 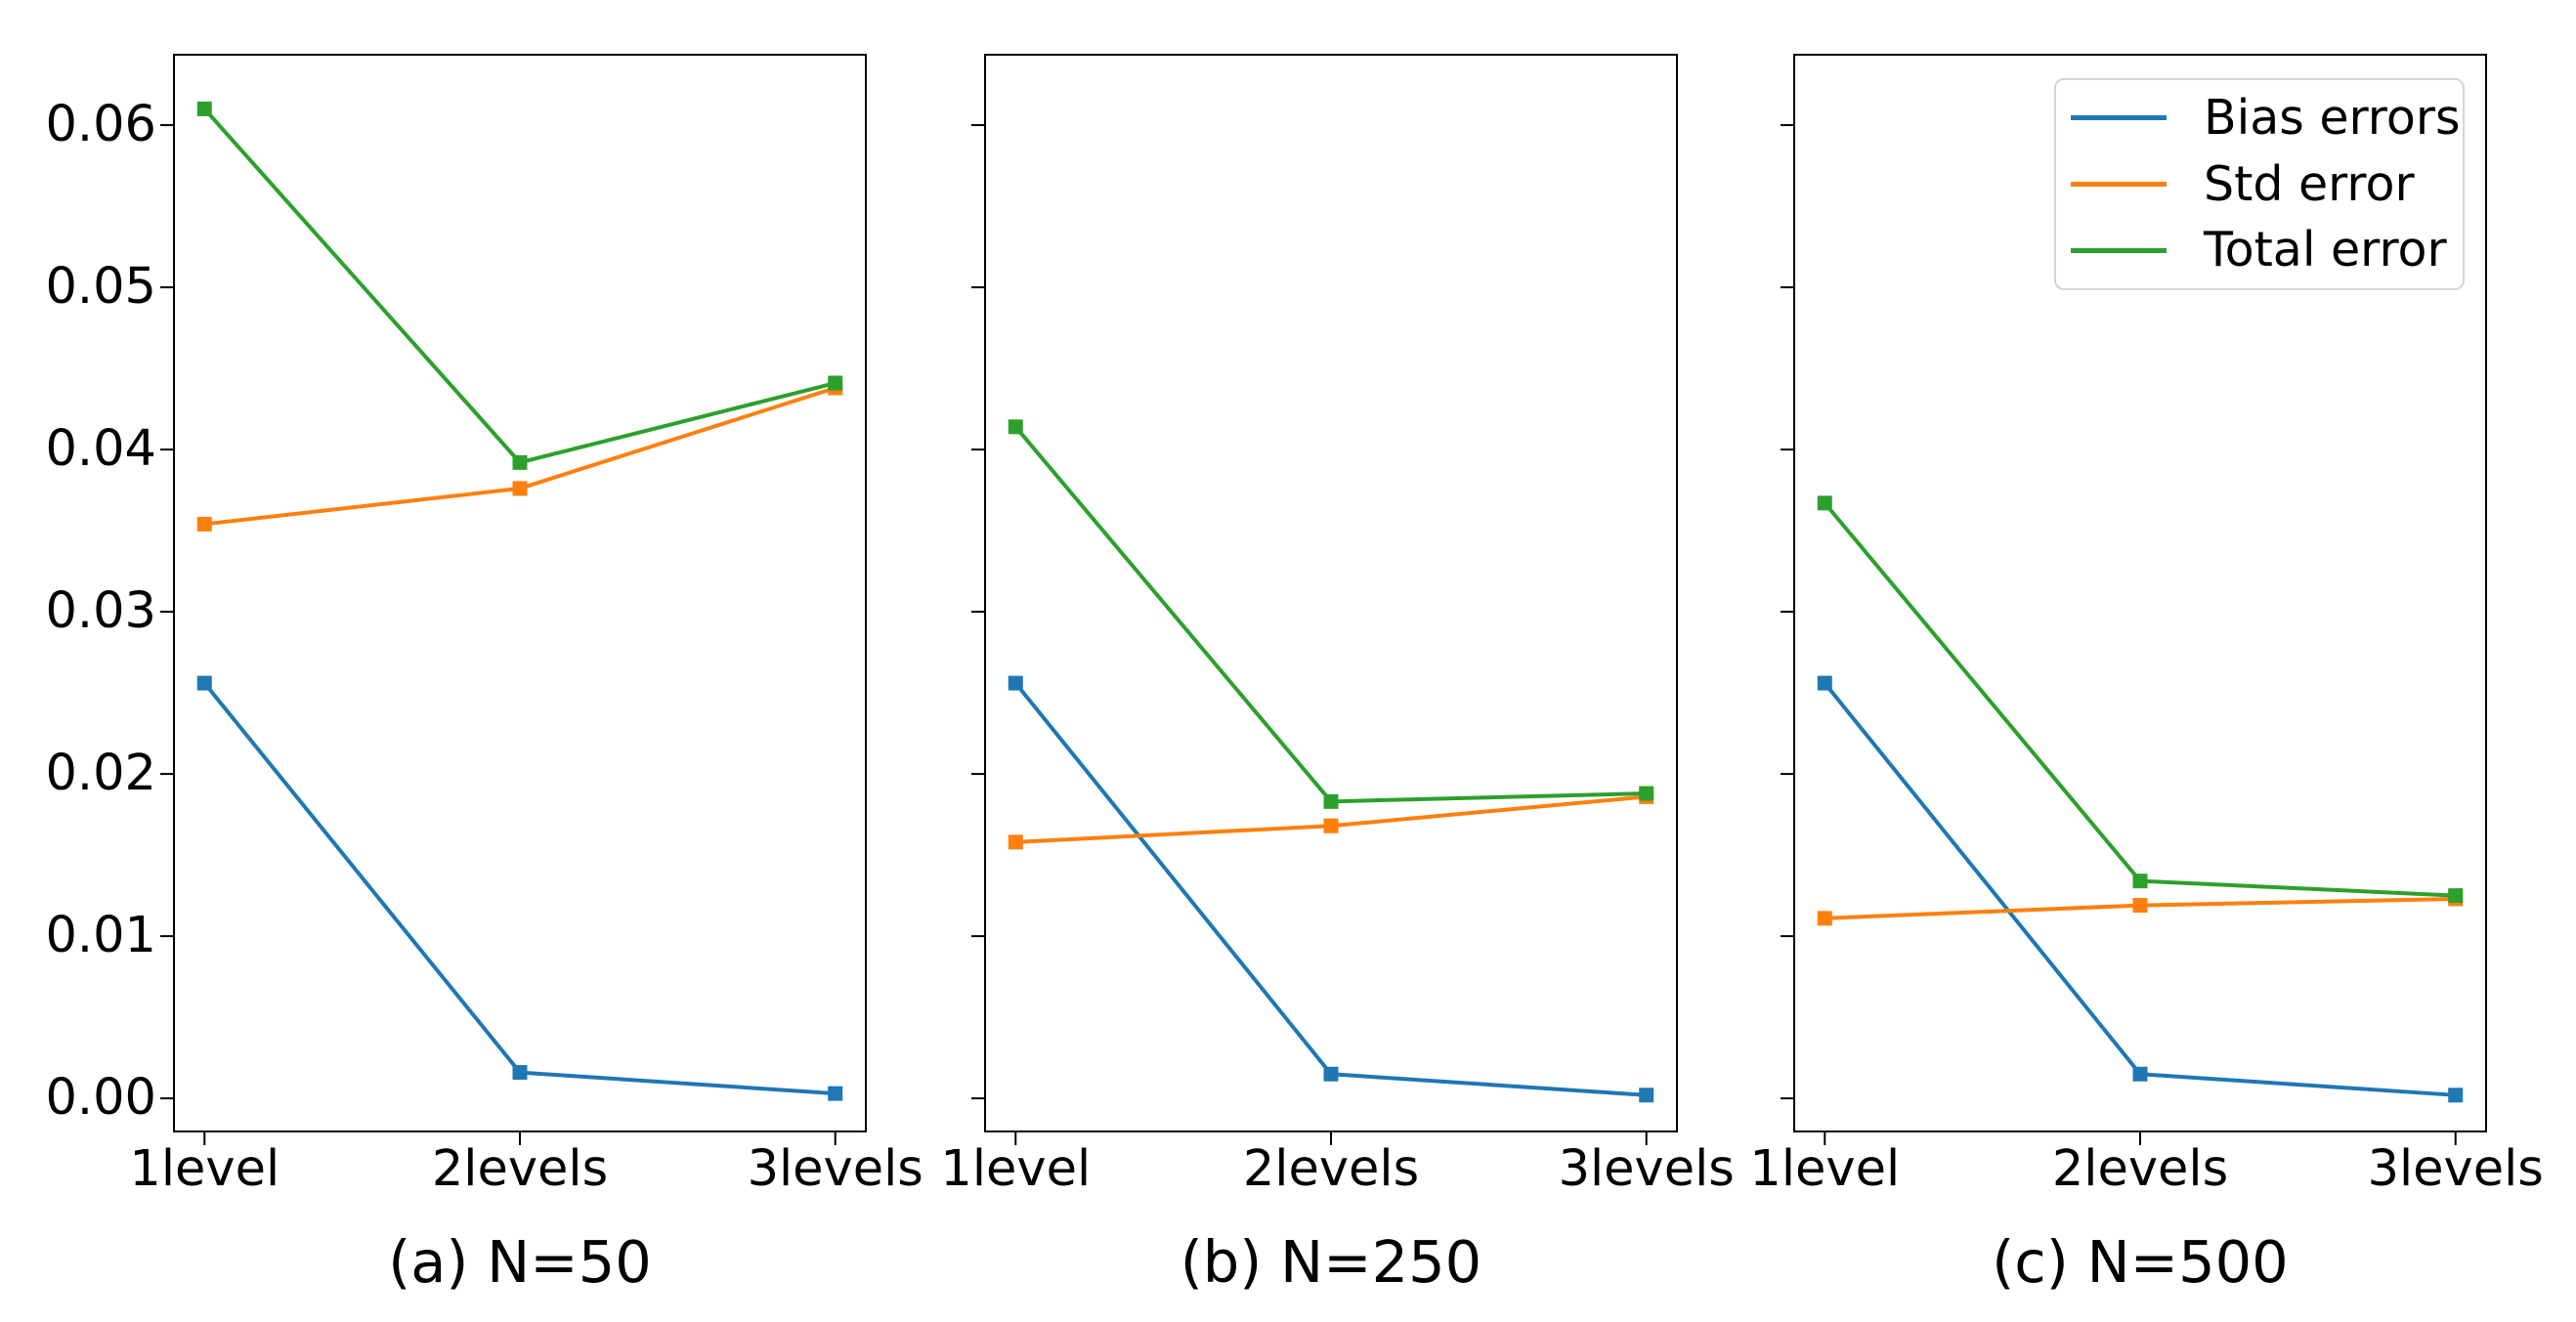 I want to click on y-tick-label: 0.03, so click(x=101, y=611).